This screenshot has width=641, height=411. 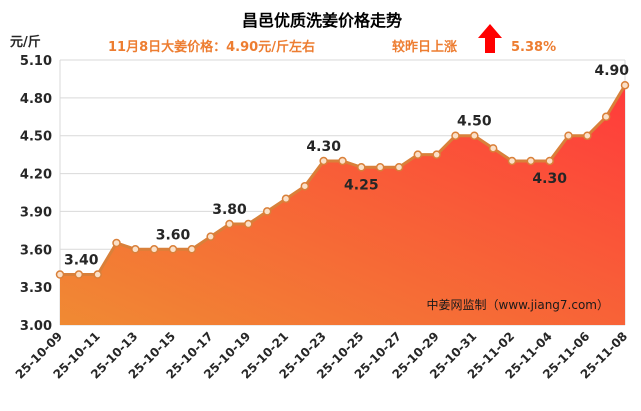 I want to click on y-tick-label: 3.90, so click(x=36, y=212).